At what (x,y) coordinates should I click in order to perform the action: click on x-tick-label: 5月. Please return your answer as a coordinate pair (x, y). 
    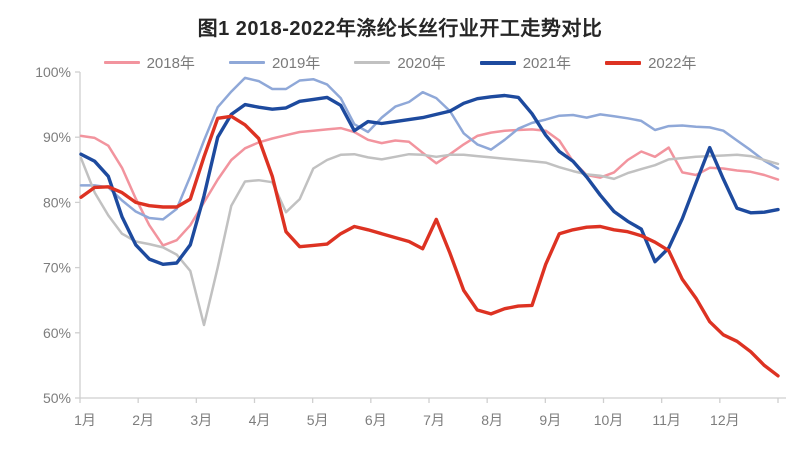
    Looking at the image, I should click on (318, 420).